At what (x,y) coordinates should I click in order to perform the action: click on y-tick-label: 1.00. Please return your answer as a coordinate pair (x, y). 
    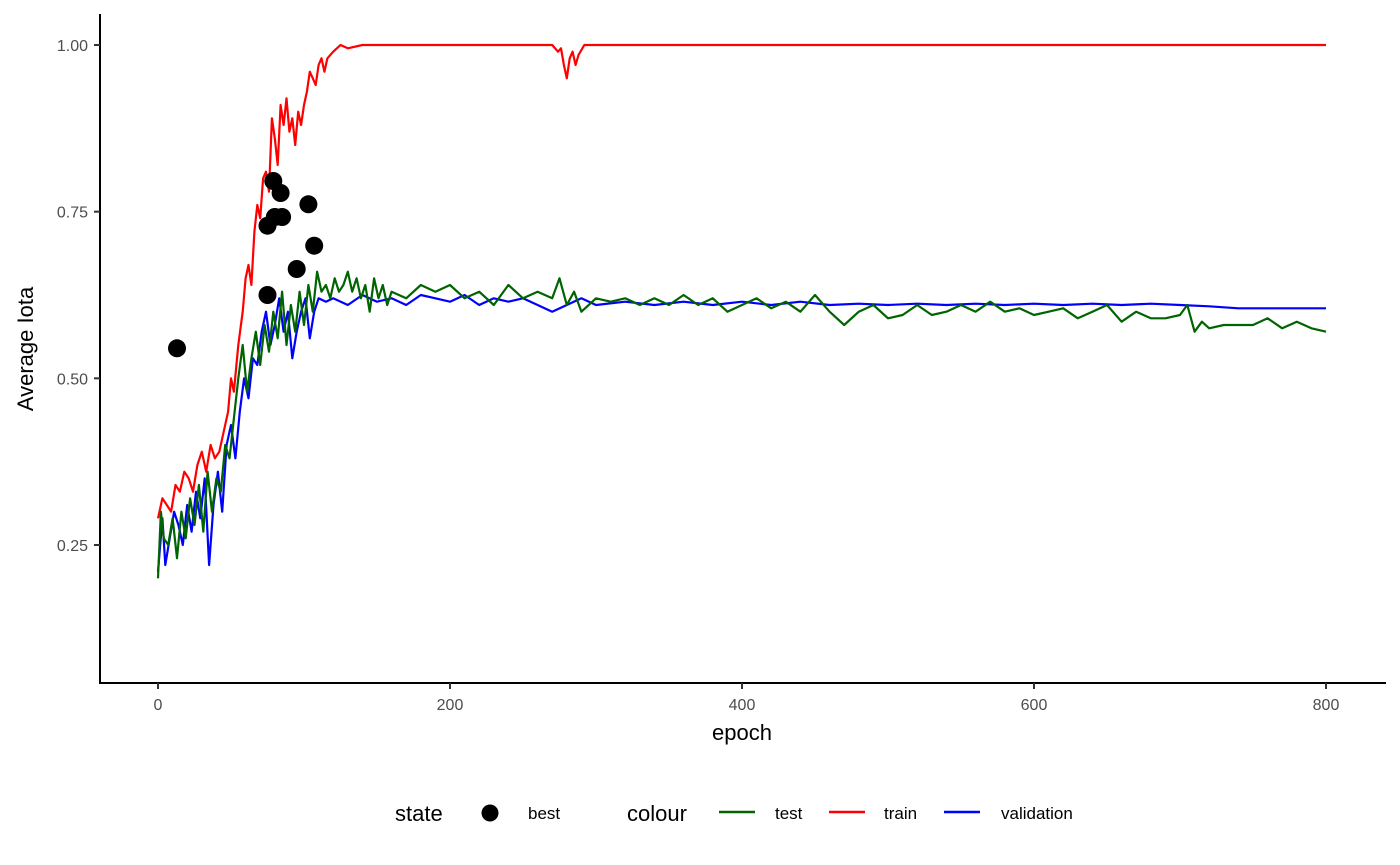
    Looking at the image, I should click on (72, 46).